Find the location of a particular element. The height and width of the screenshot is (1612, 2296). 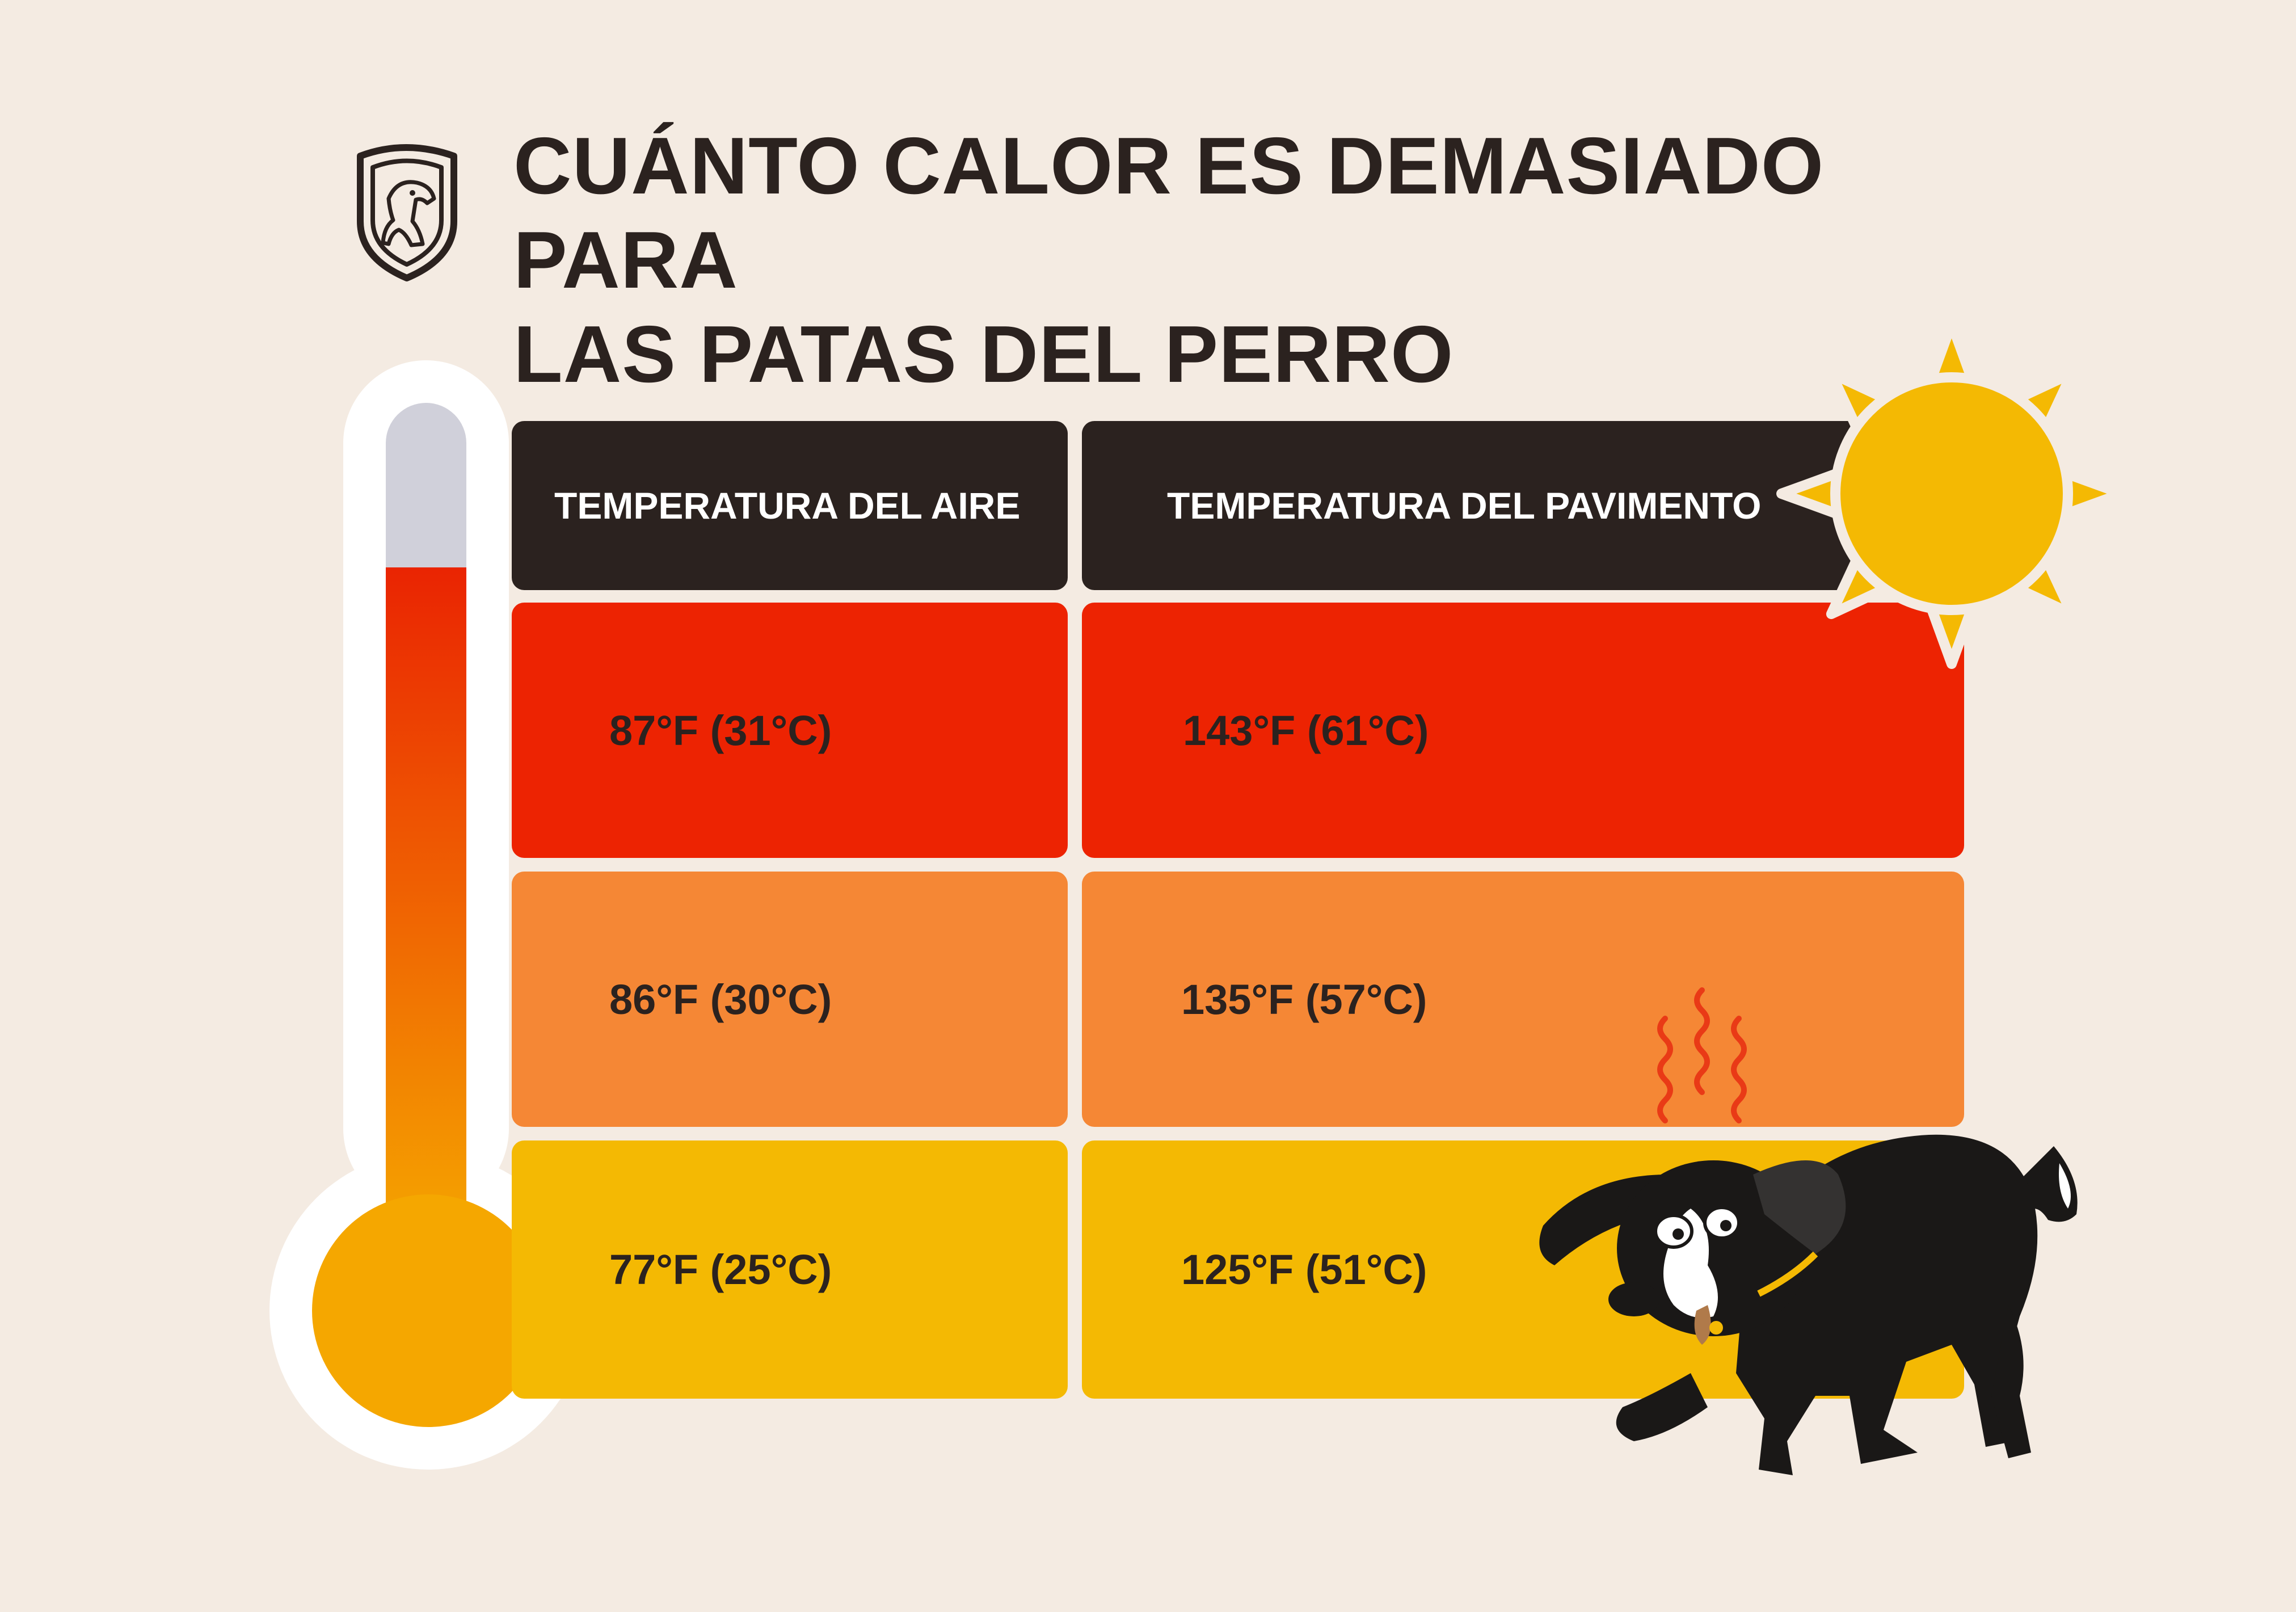

title-line-2: LAS PATAS DEL PERRO is located at coordinates (984, 354).